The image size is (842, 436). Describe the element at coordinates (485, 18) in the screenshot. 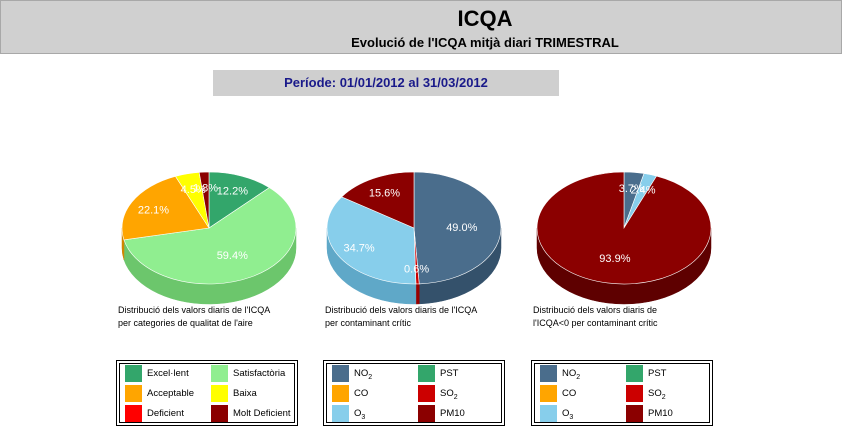

I see `page-title: ICQA` at that location.